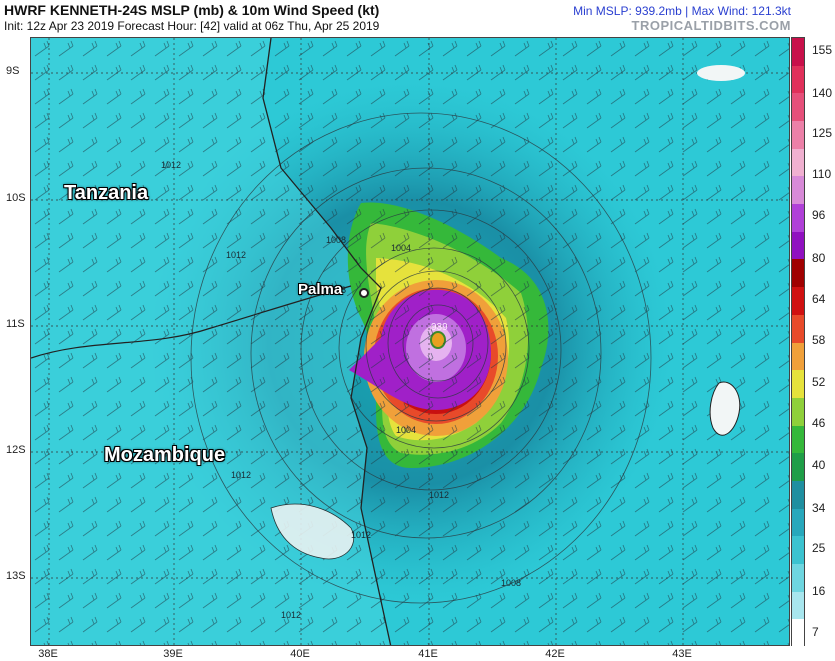  I want to click on min-max-stats: Min MSLP: 939.2mb | Max Wind: 121.3kt, so click(682, 11).